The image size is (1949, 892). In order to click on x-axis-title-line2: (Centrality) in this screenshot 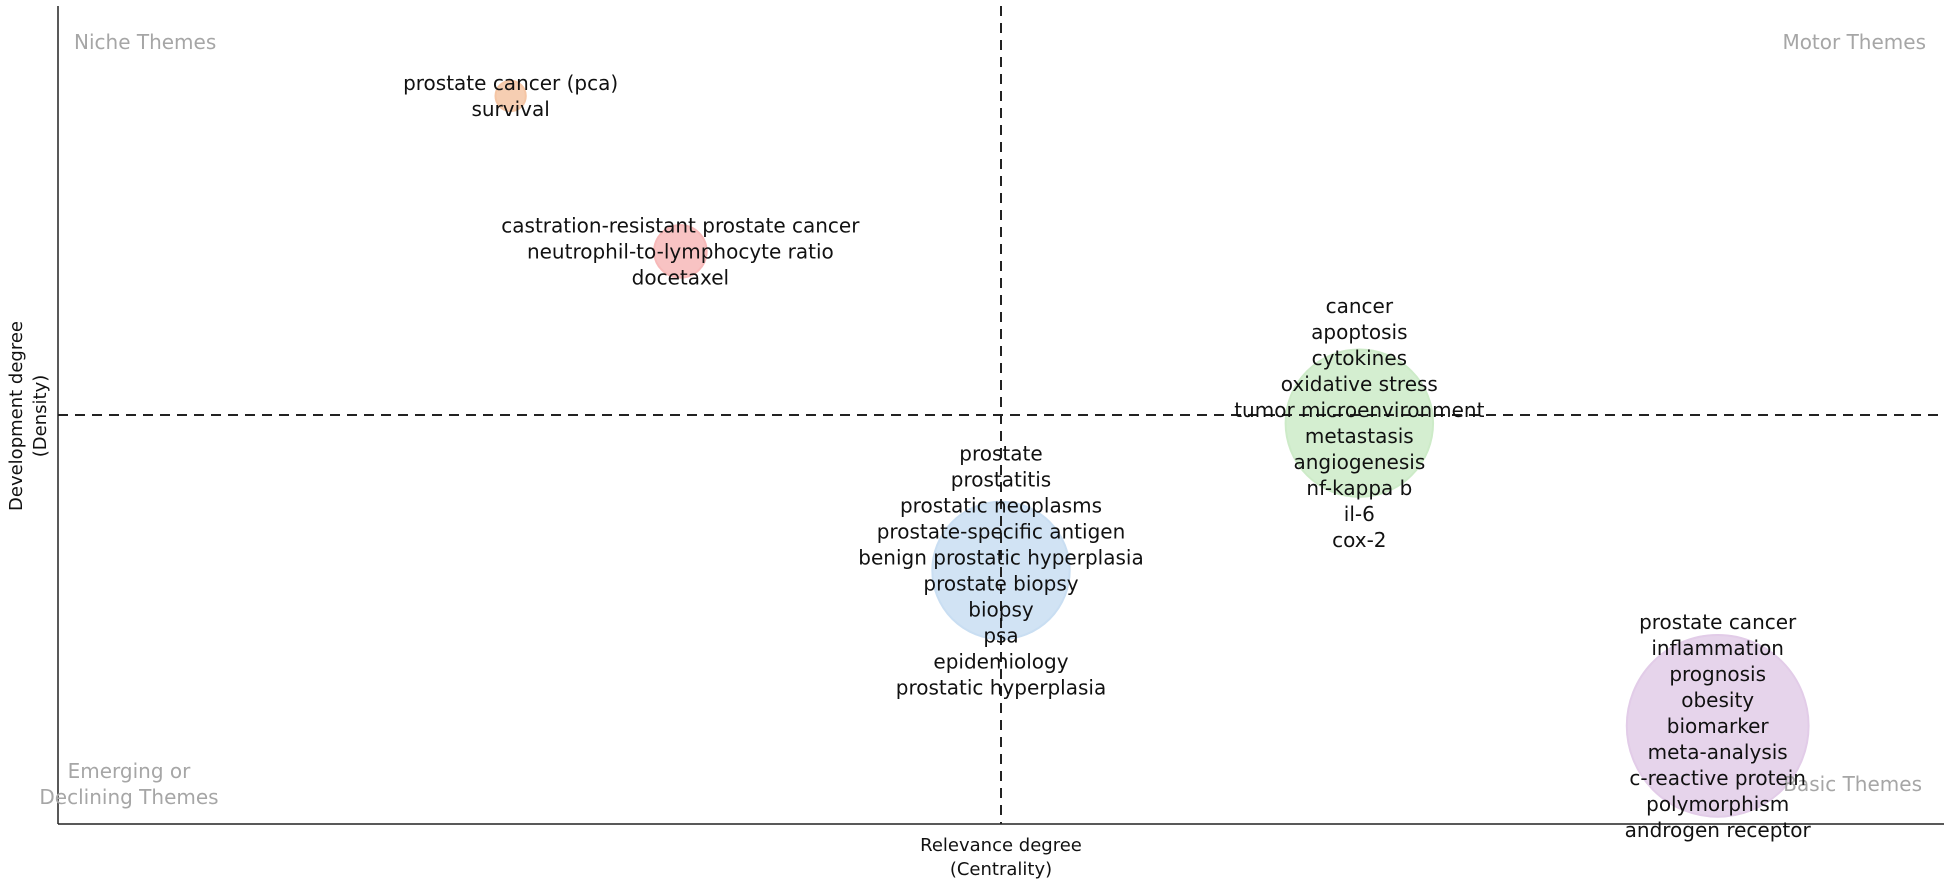, I will do `click(1001, 869)`.